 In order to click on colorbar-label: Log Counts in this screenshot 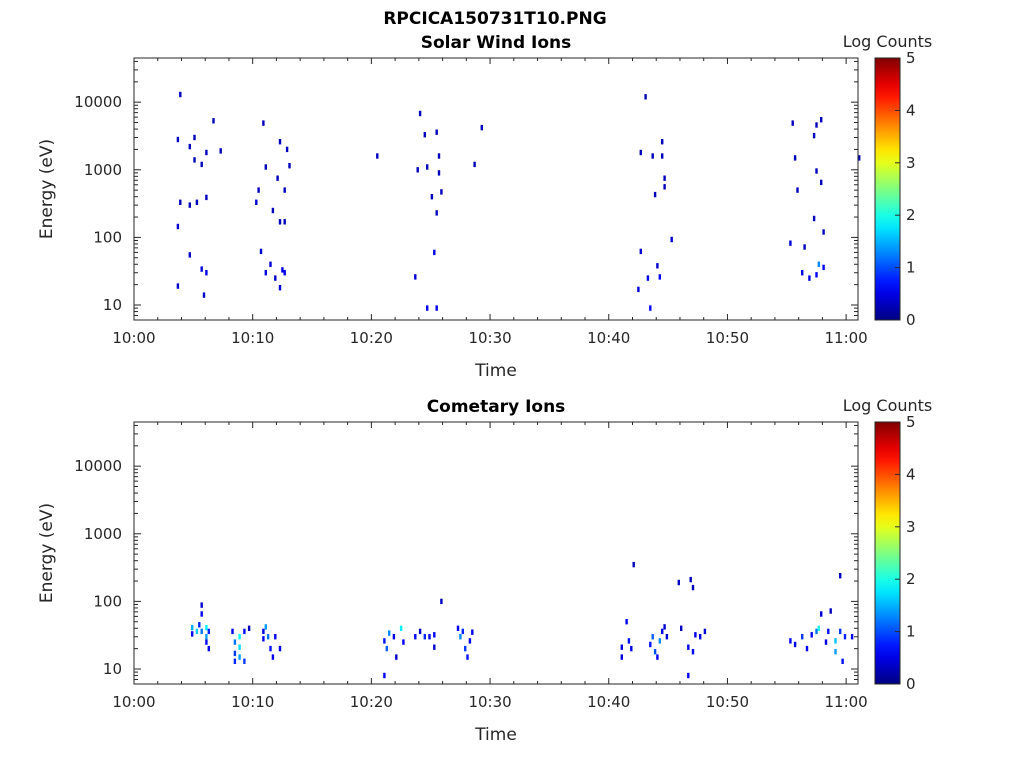, I will do `click(888, 405)`.